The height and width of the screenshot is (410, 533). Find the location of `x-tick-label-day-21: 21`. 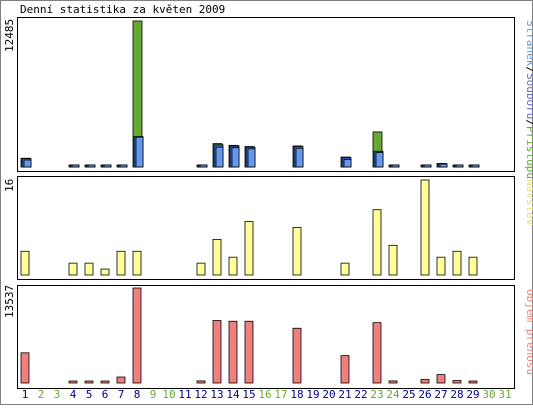

x-tick-label-day-21: 21 is located at coordinates (344, 394).